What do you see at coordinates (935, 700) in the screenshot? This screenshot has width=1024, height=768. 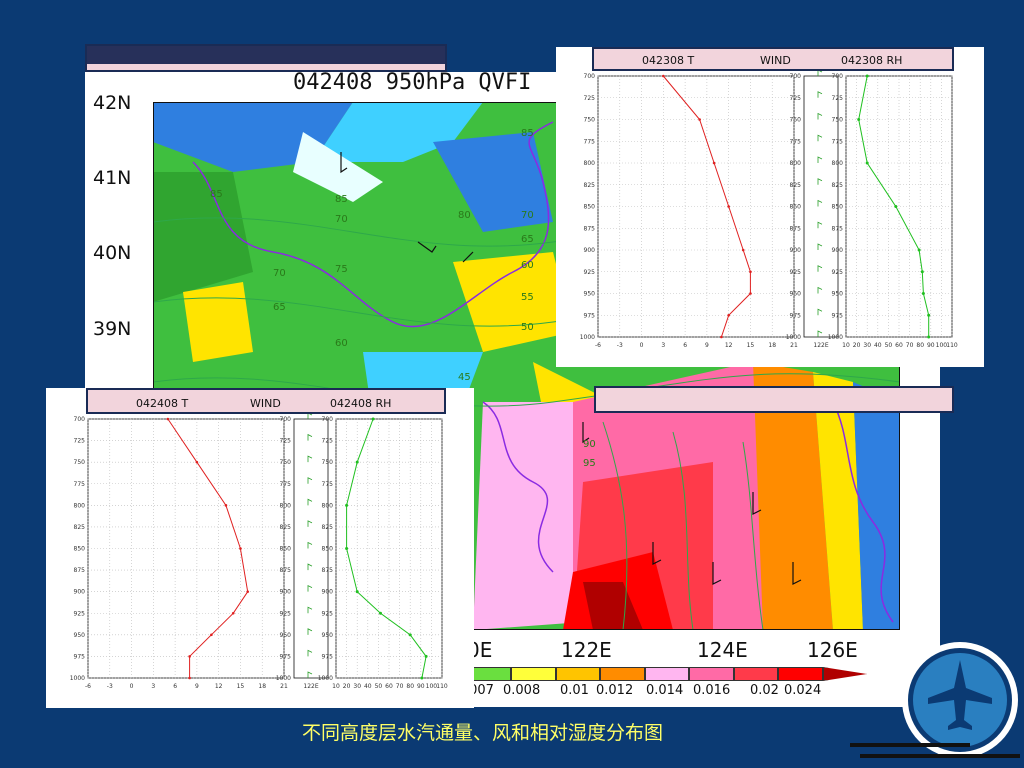 I see `airplane-icon` at bounding box center [935, 700].